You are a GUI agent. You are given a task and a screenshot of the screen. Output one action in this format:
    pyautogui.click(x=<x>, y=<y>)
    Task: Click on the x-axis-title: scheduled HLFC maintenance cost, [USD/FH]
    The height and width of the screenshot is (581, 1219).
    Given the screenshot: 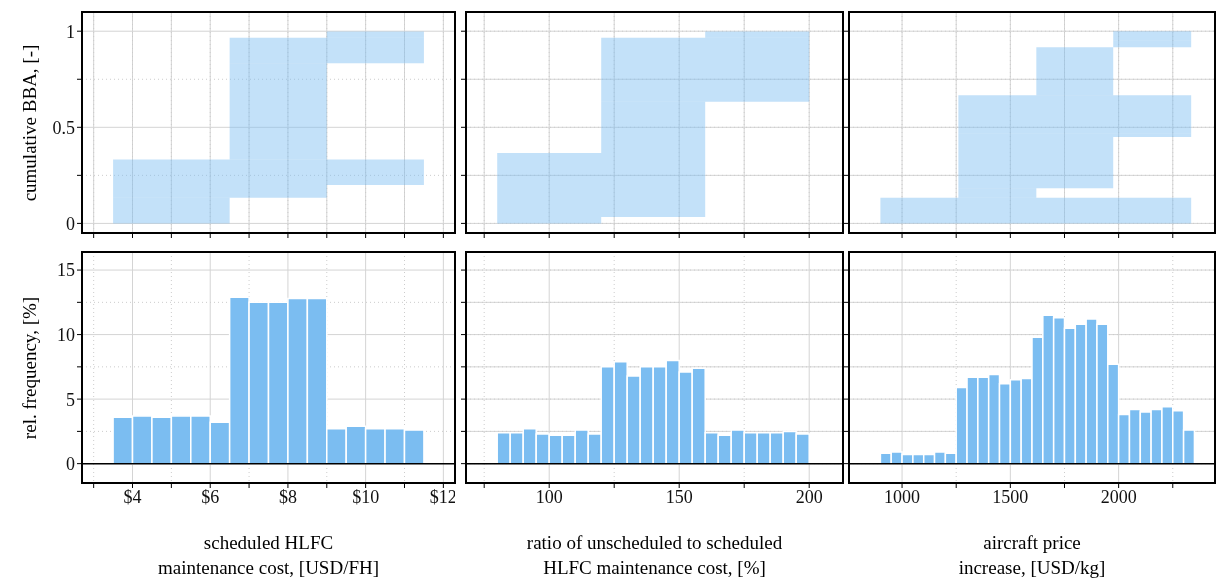 What is the action you would take?
    pyautogui.click(x=268, y=555)
    